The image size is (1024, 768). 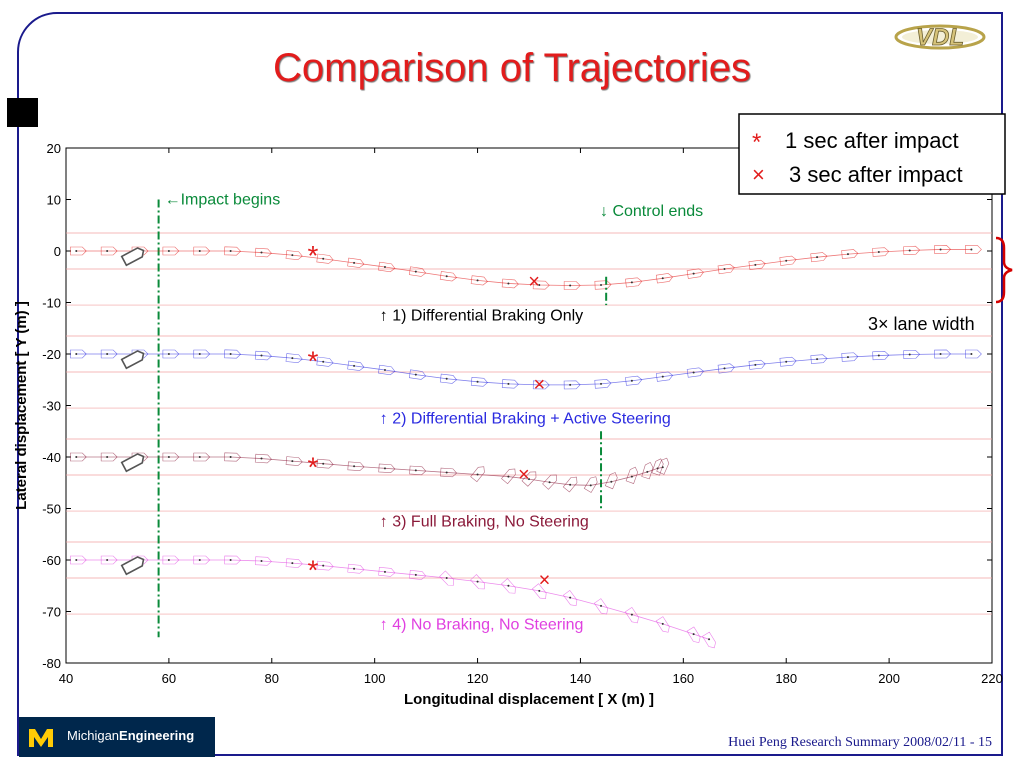 What do you see at coordinates (524, 267) in the screenshot?
I see `trajectory-line` at bounding box center [524, 267].